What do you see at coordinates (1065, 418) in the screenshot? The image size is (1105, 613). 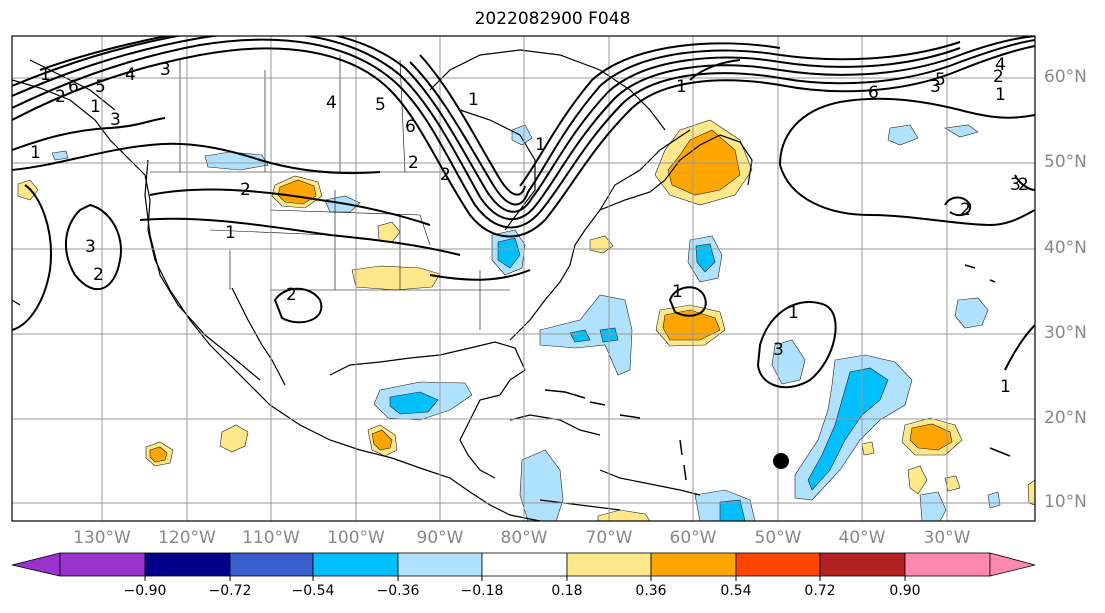 I see `lat-label: 20°N` at bounding box center [1065, 418].